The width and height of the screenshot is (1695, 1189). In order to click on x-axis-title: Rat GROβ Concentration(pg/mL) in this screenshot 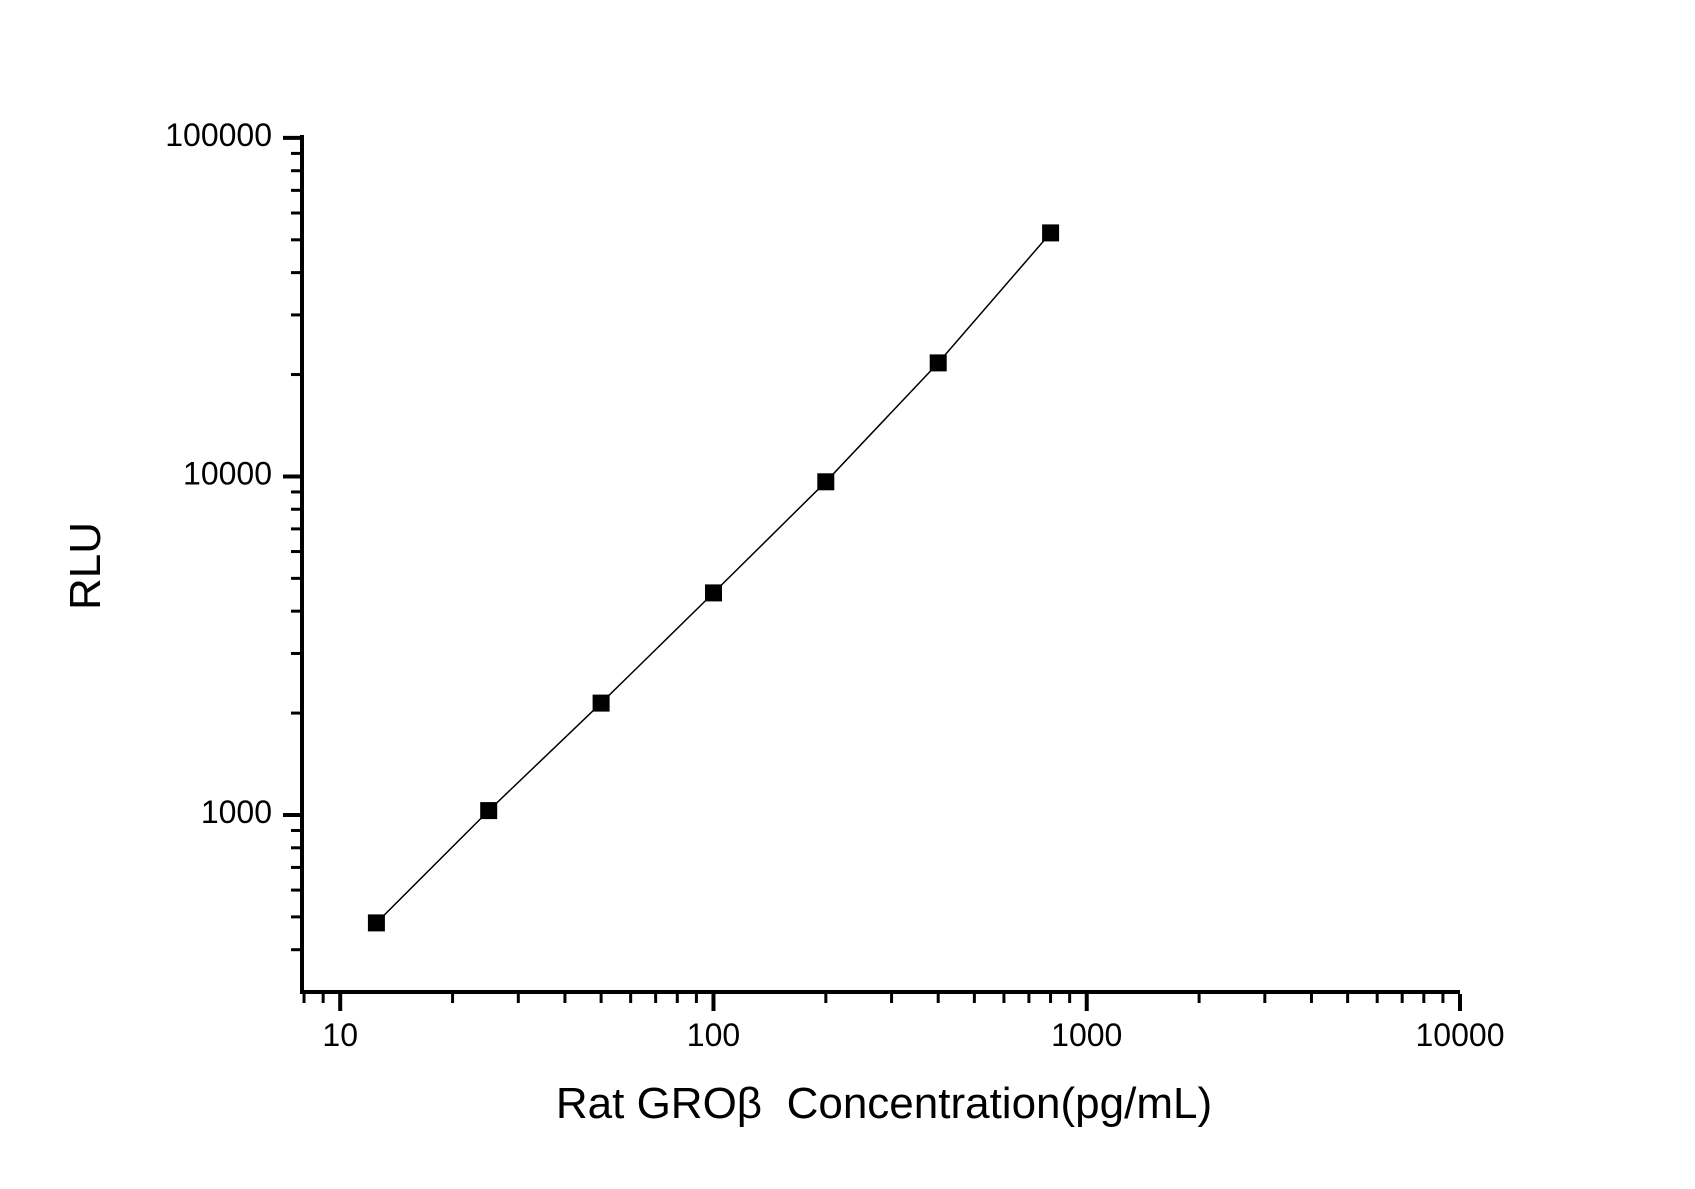, I will do `click(884, 1103)`.